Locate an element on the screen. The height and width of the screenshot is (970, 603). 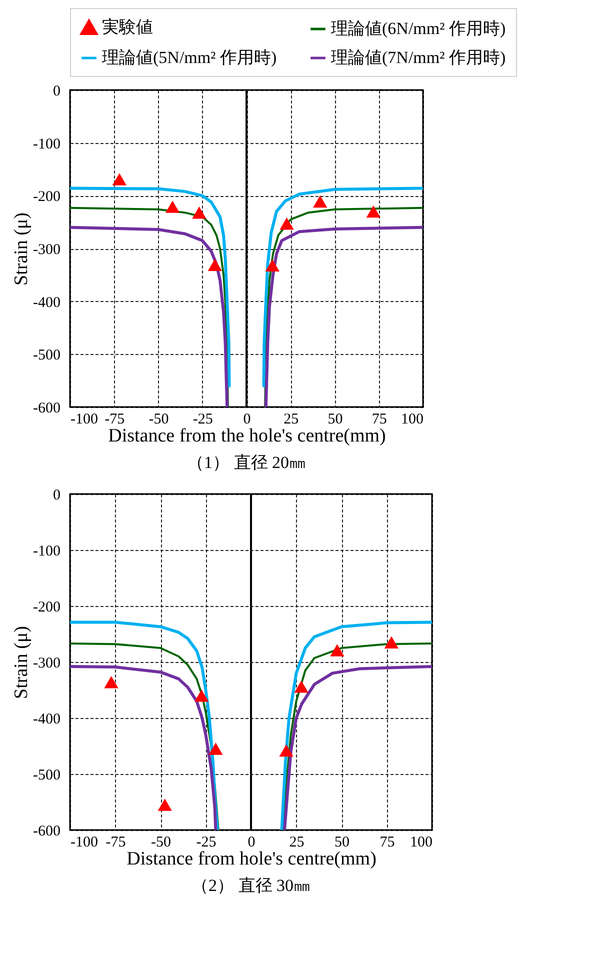
legend-label: 理論値(5N/mm² 作用時) is located at coordinates (189, 57).